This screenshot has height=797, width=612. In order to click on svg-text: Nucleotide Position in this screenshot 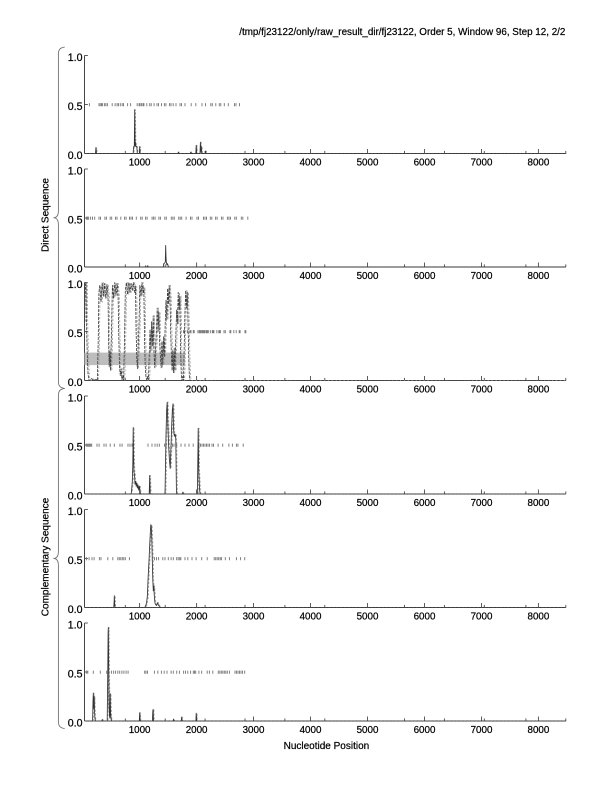, I will do `click(327, 746)`.